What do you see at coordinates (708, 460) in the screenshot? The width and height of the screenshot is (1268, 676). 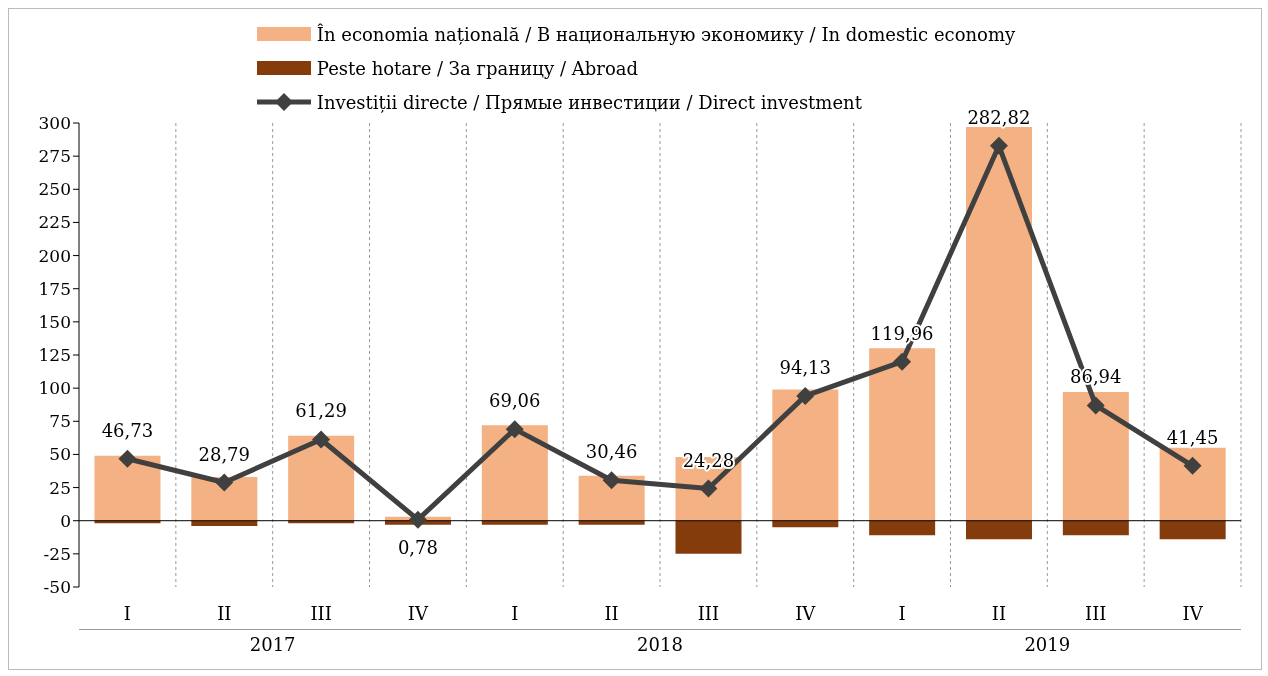 I see `data-label: 24,28` at bounding box center [708, 460].